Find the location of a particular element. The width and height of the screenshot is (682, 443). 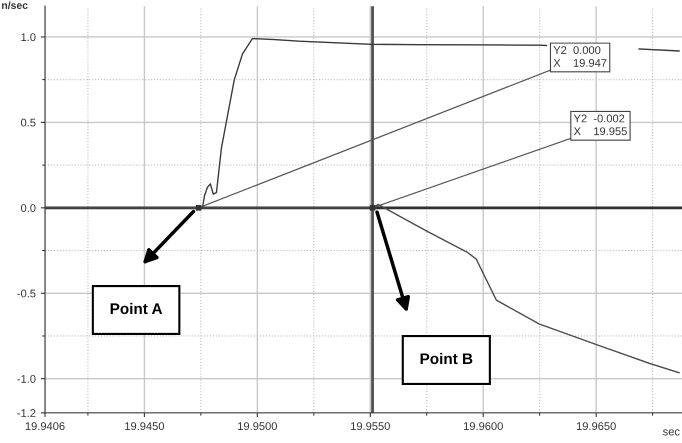

y-axis-title: n/sec is located at coordinates (15, 5).